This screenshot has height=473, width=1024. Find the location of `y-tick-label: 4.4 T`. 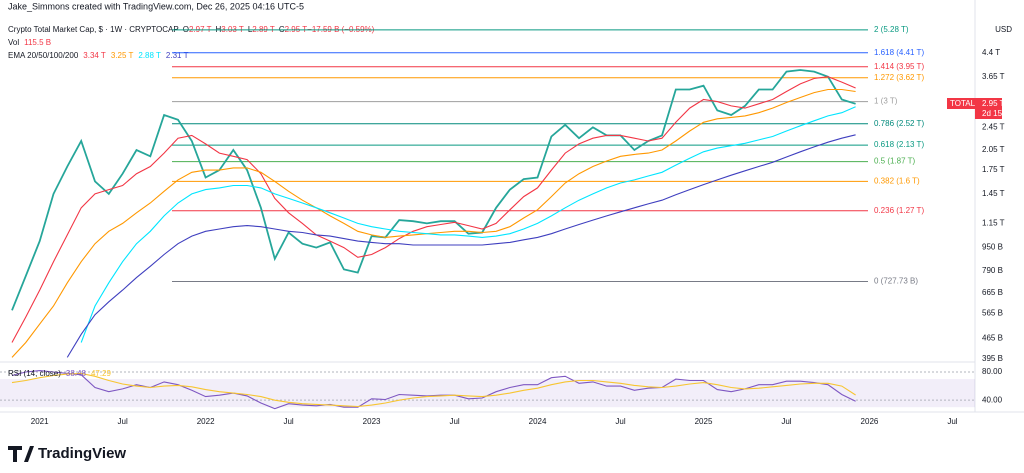

y-tick-label: 4.4 T is located at coordinates (991, 52).